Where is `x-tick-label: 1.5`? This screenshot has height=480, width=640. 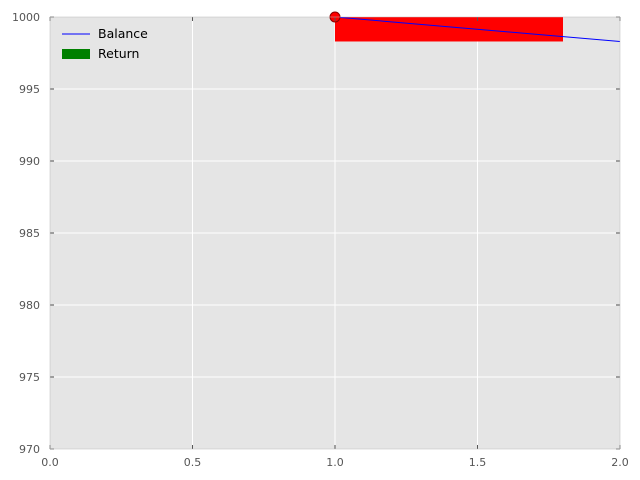 x-tick-label: 1.5 is located at coordinates (478, 462).